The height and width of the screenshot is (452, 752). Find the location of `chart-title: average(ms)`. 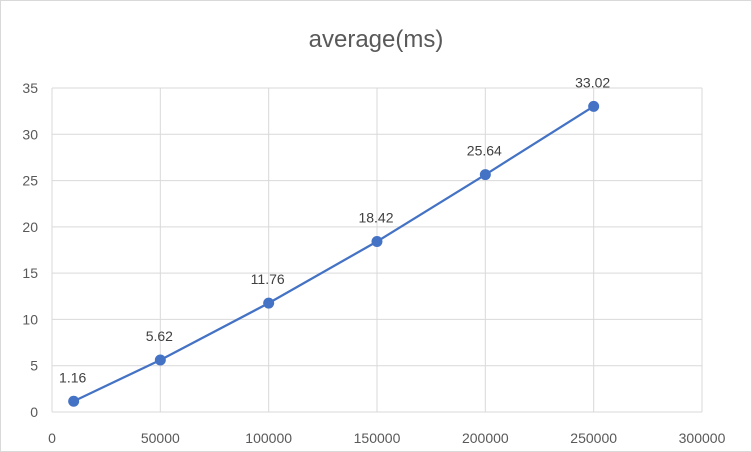

chart-title: average(ms) is located at coordinates (376, 39).